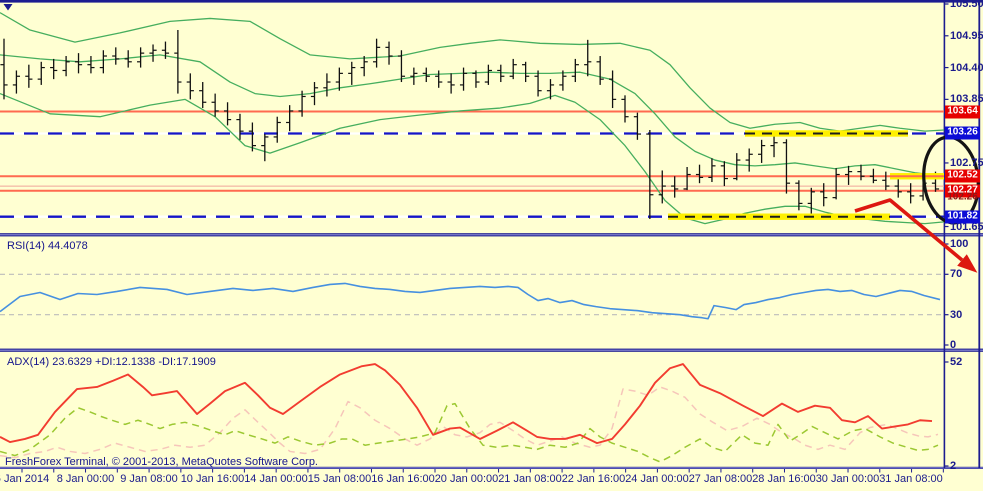 Image resolution: width=983 pixels, height=491 pixels. I want to click on rsi-scale-label: 30, so click(956, 314).